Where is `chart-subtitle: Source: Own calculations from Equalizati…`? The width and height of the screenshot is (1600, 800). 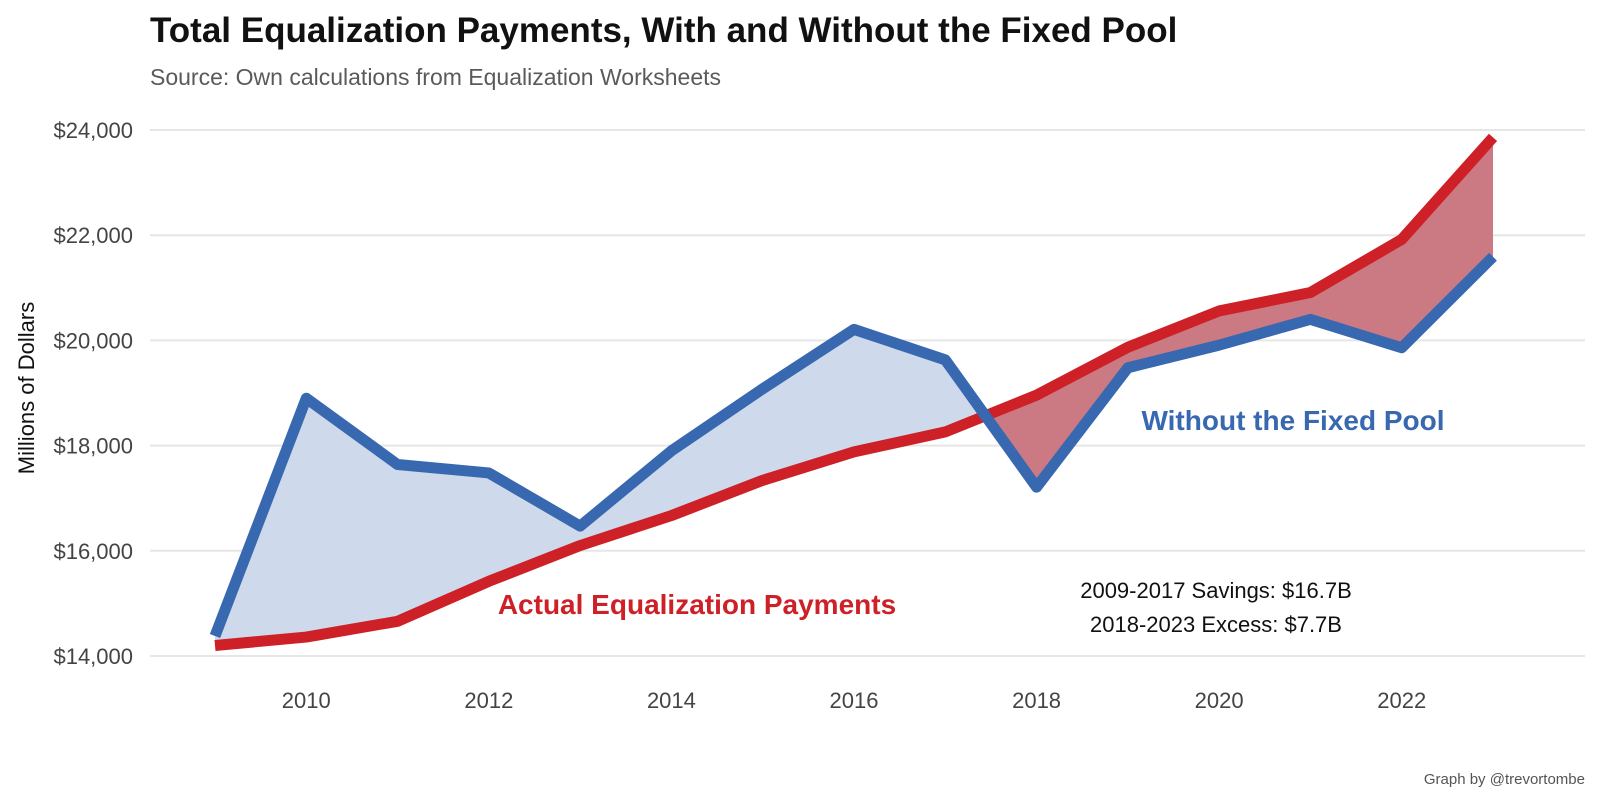
chart-subtitle: Source: Own calculations from Equalizati… is located at coordinates (435, 77).